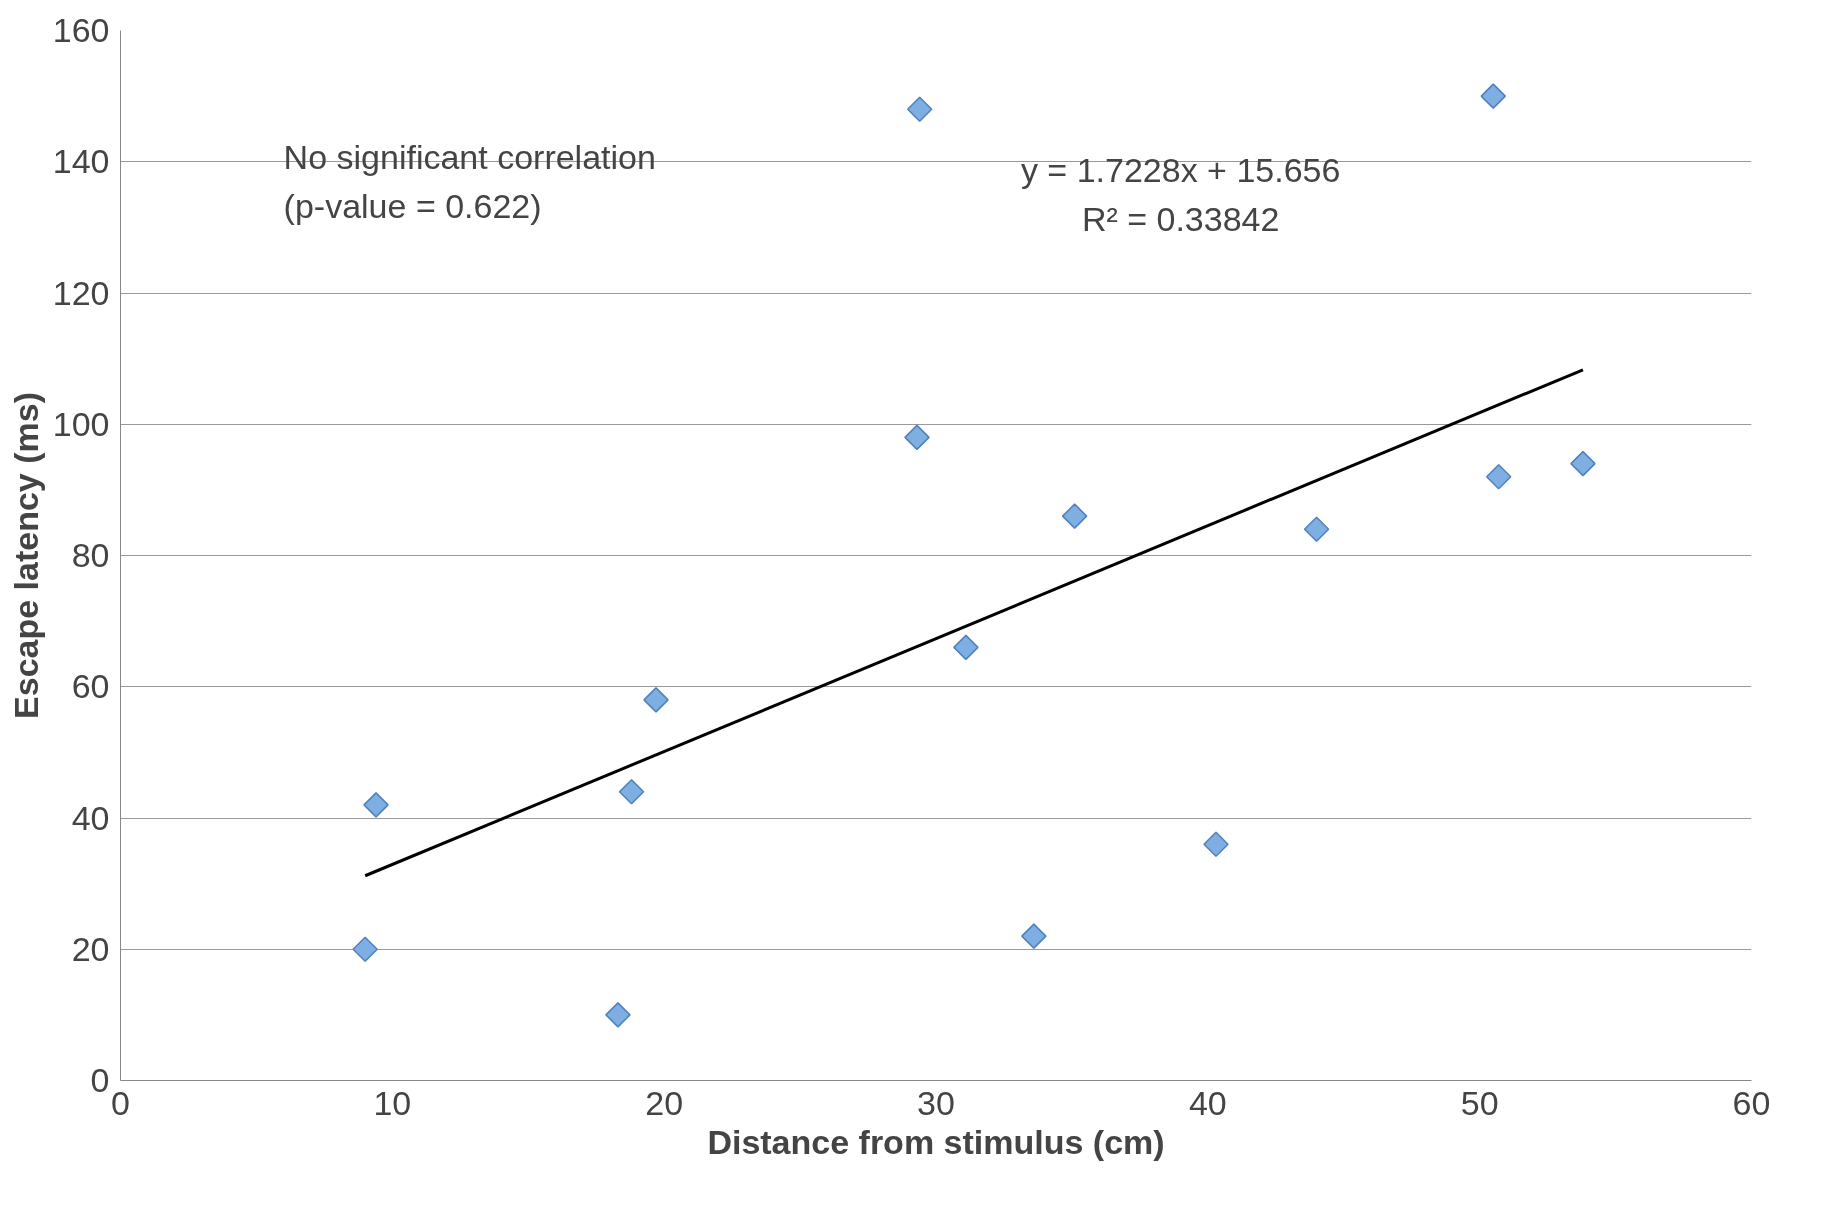 The height and width of the screenshot is (1207, 1831). What do you see at coordinates (664, 1102) in the screenshot?
I see `x-tick-label: 20` at bounding box center [664, 1102].